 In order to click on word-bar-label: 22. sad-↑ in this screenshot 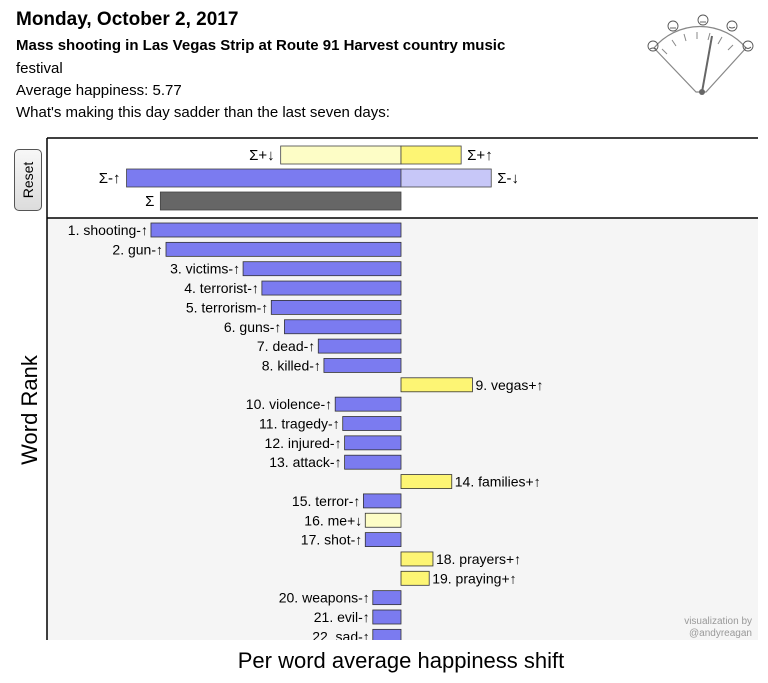, I will do `click(341, 636)`.